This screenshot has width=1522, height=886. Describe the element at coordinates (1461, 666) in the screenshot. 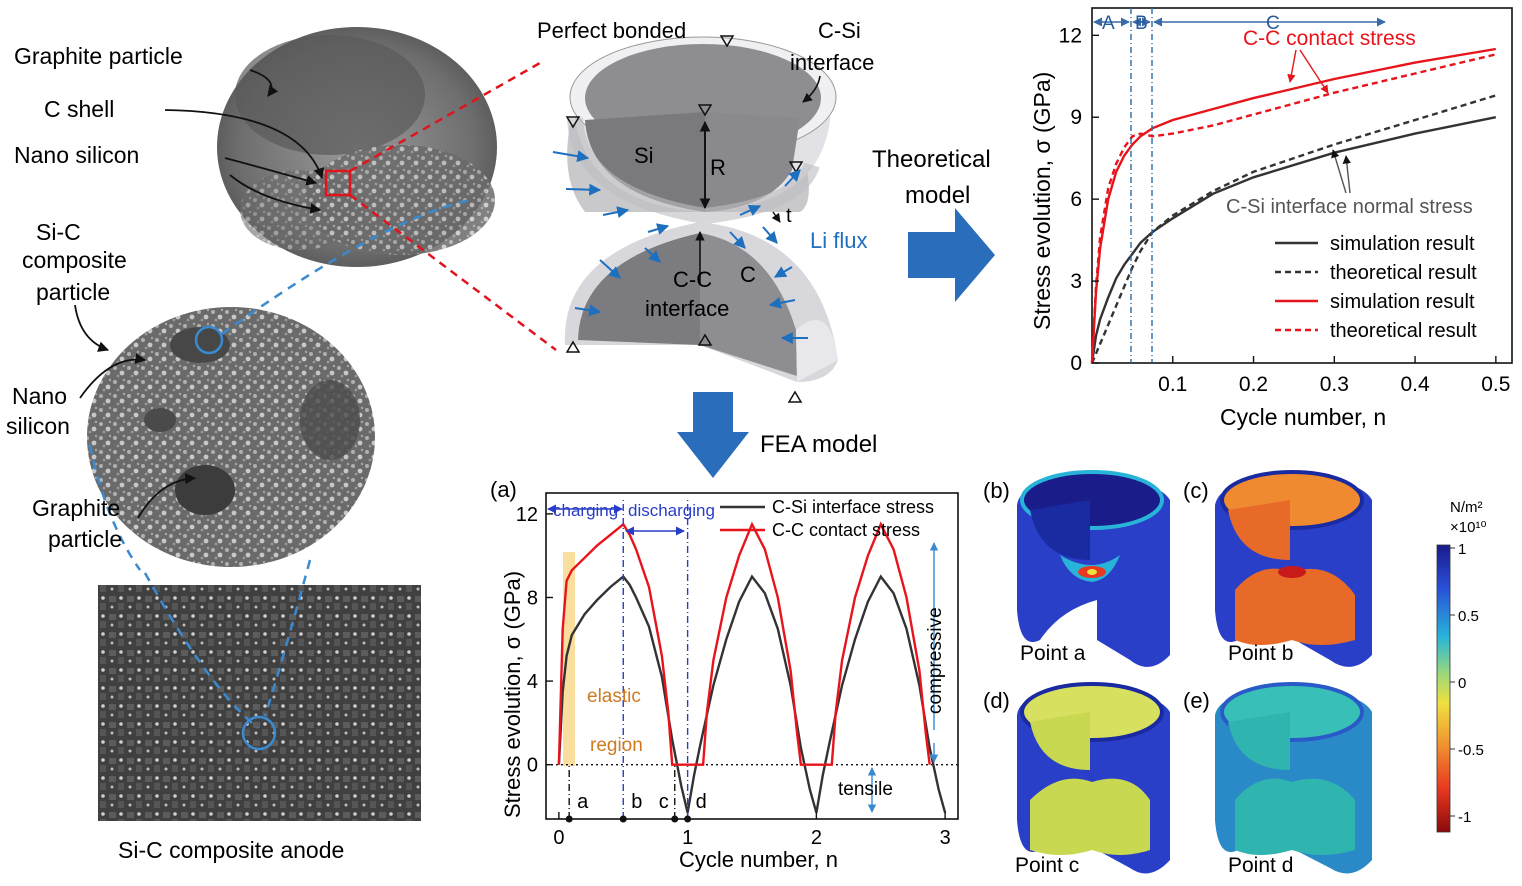

I see `colorbar: N/m² ×10¹⁰ 1 0.5 0 -0.5 -1` at that location.